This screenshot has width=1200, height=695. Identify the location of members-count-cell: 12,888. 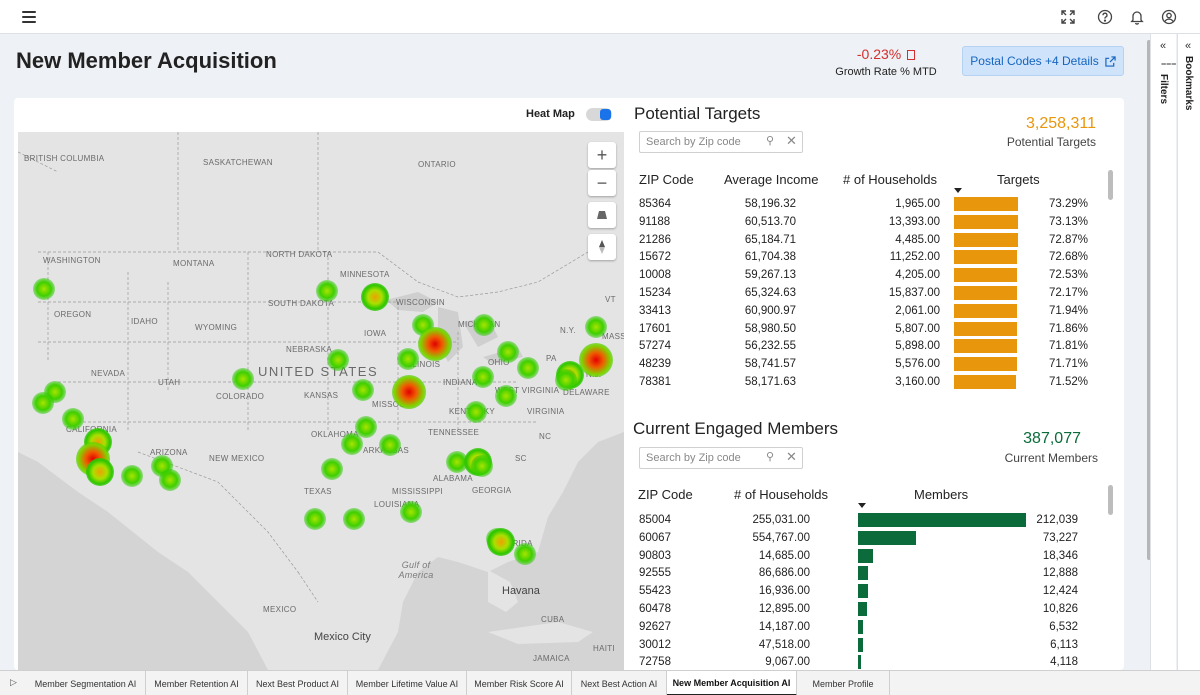
(1060, 573).